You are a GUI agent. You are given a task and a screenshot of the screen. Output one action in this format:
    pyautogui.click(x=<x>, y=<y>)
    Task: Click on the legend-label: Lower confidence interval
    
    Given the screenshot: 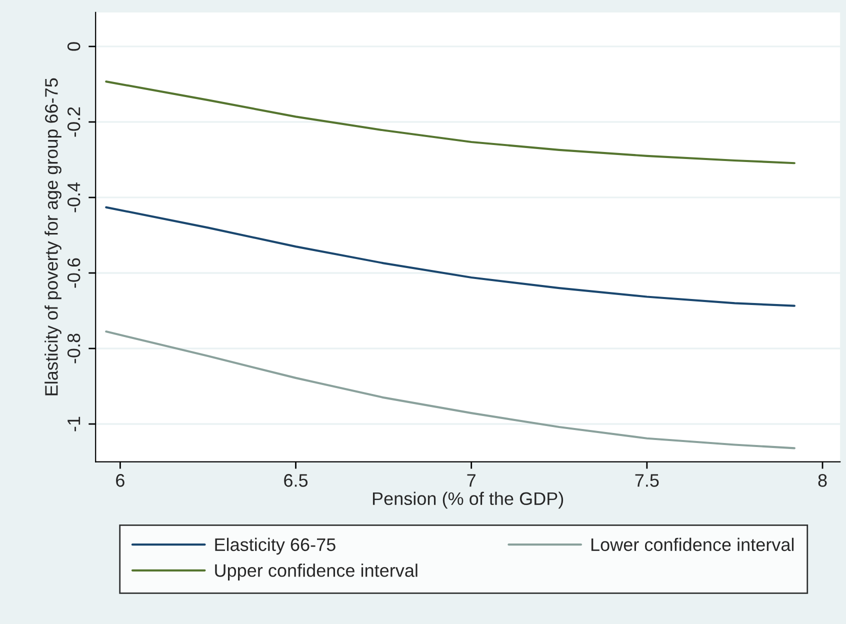 What is the action you would take?
    pyautogui.click(x=692, y=545)
    